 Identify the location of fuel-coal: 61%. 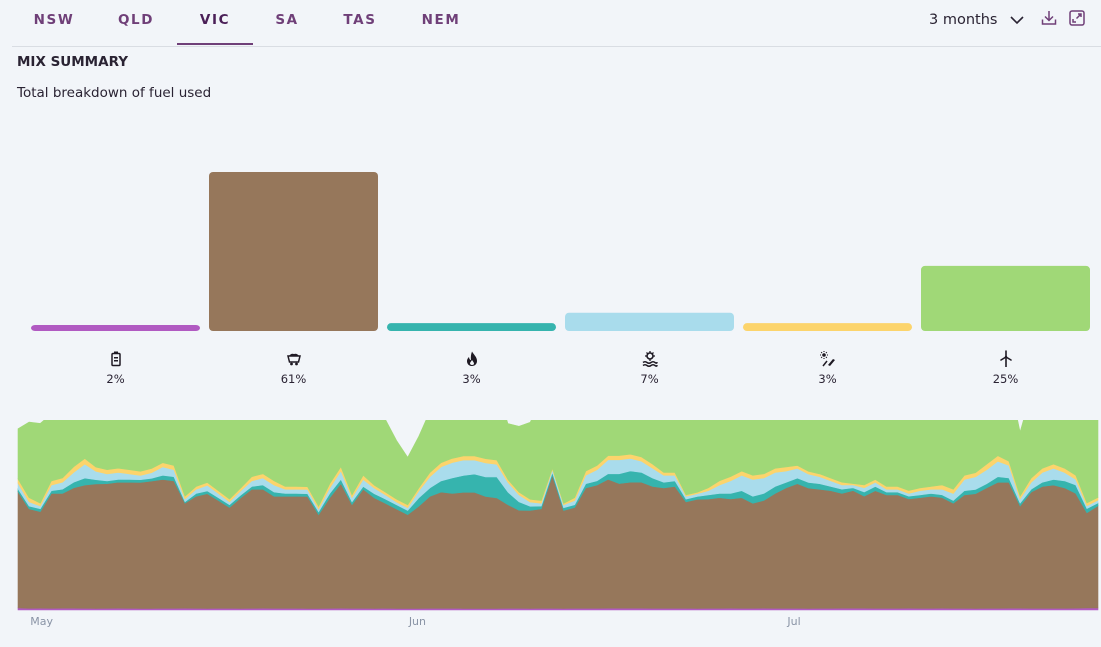
(293, 368).